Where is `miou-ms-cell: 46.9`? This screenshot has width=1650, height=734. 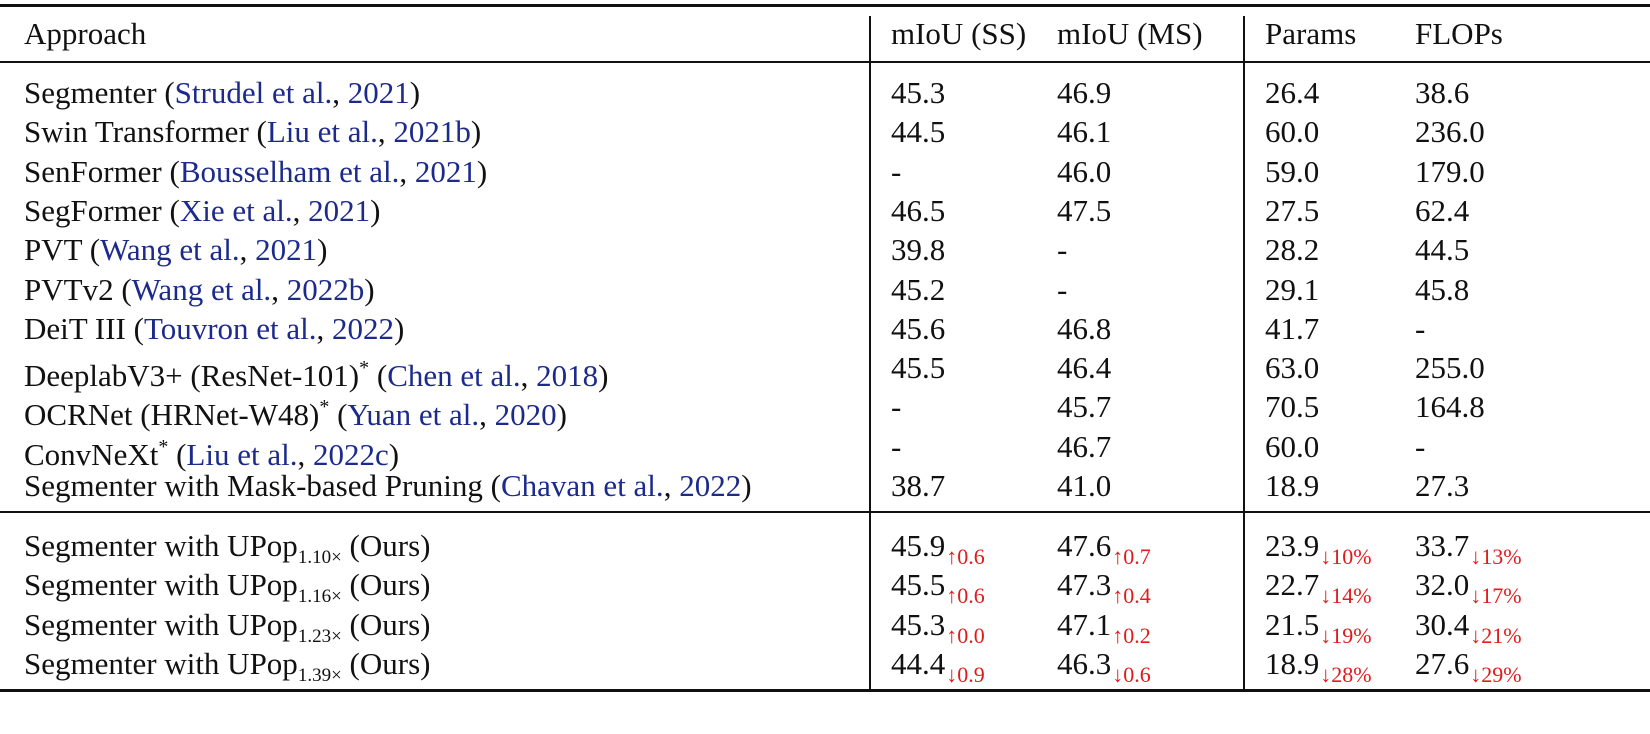 miou-ms-cell: 46.9 is located at coordinates (1084, 92).